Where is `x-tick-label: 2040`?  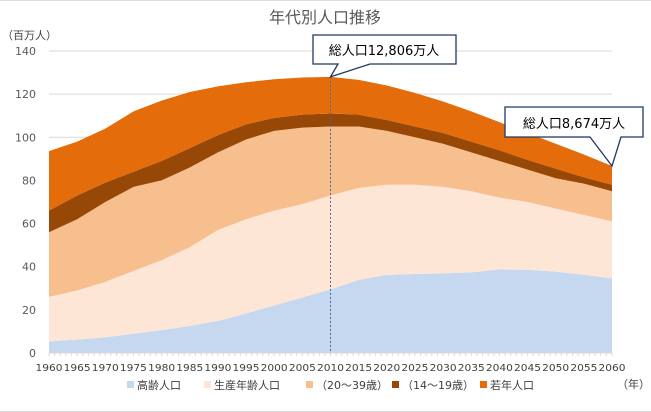
x-tick-label: 2040 is located at coordinates (499, 368).